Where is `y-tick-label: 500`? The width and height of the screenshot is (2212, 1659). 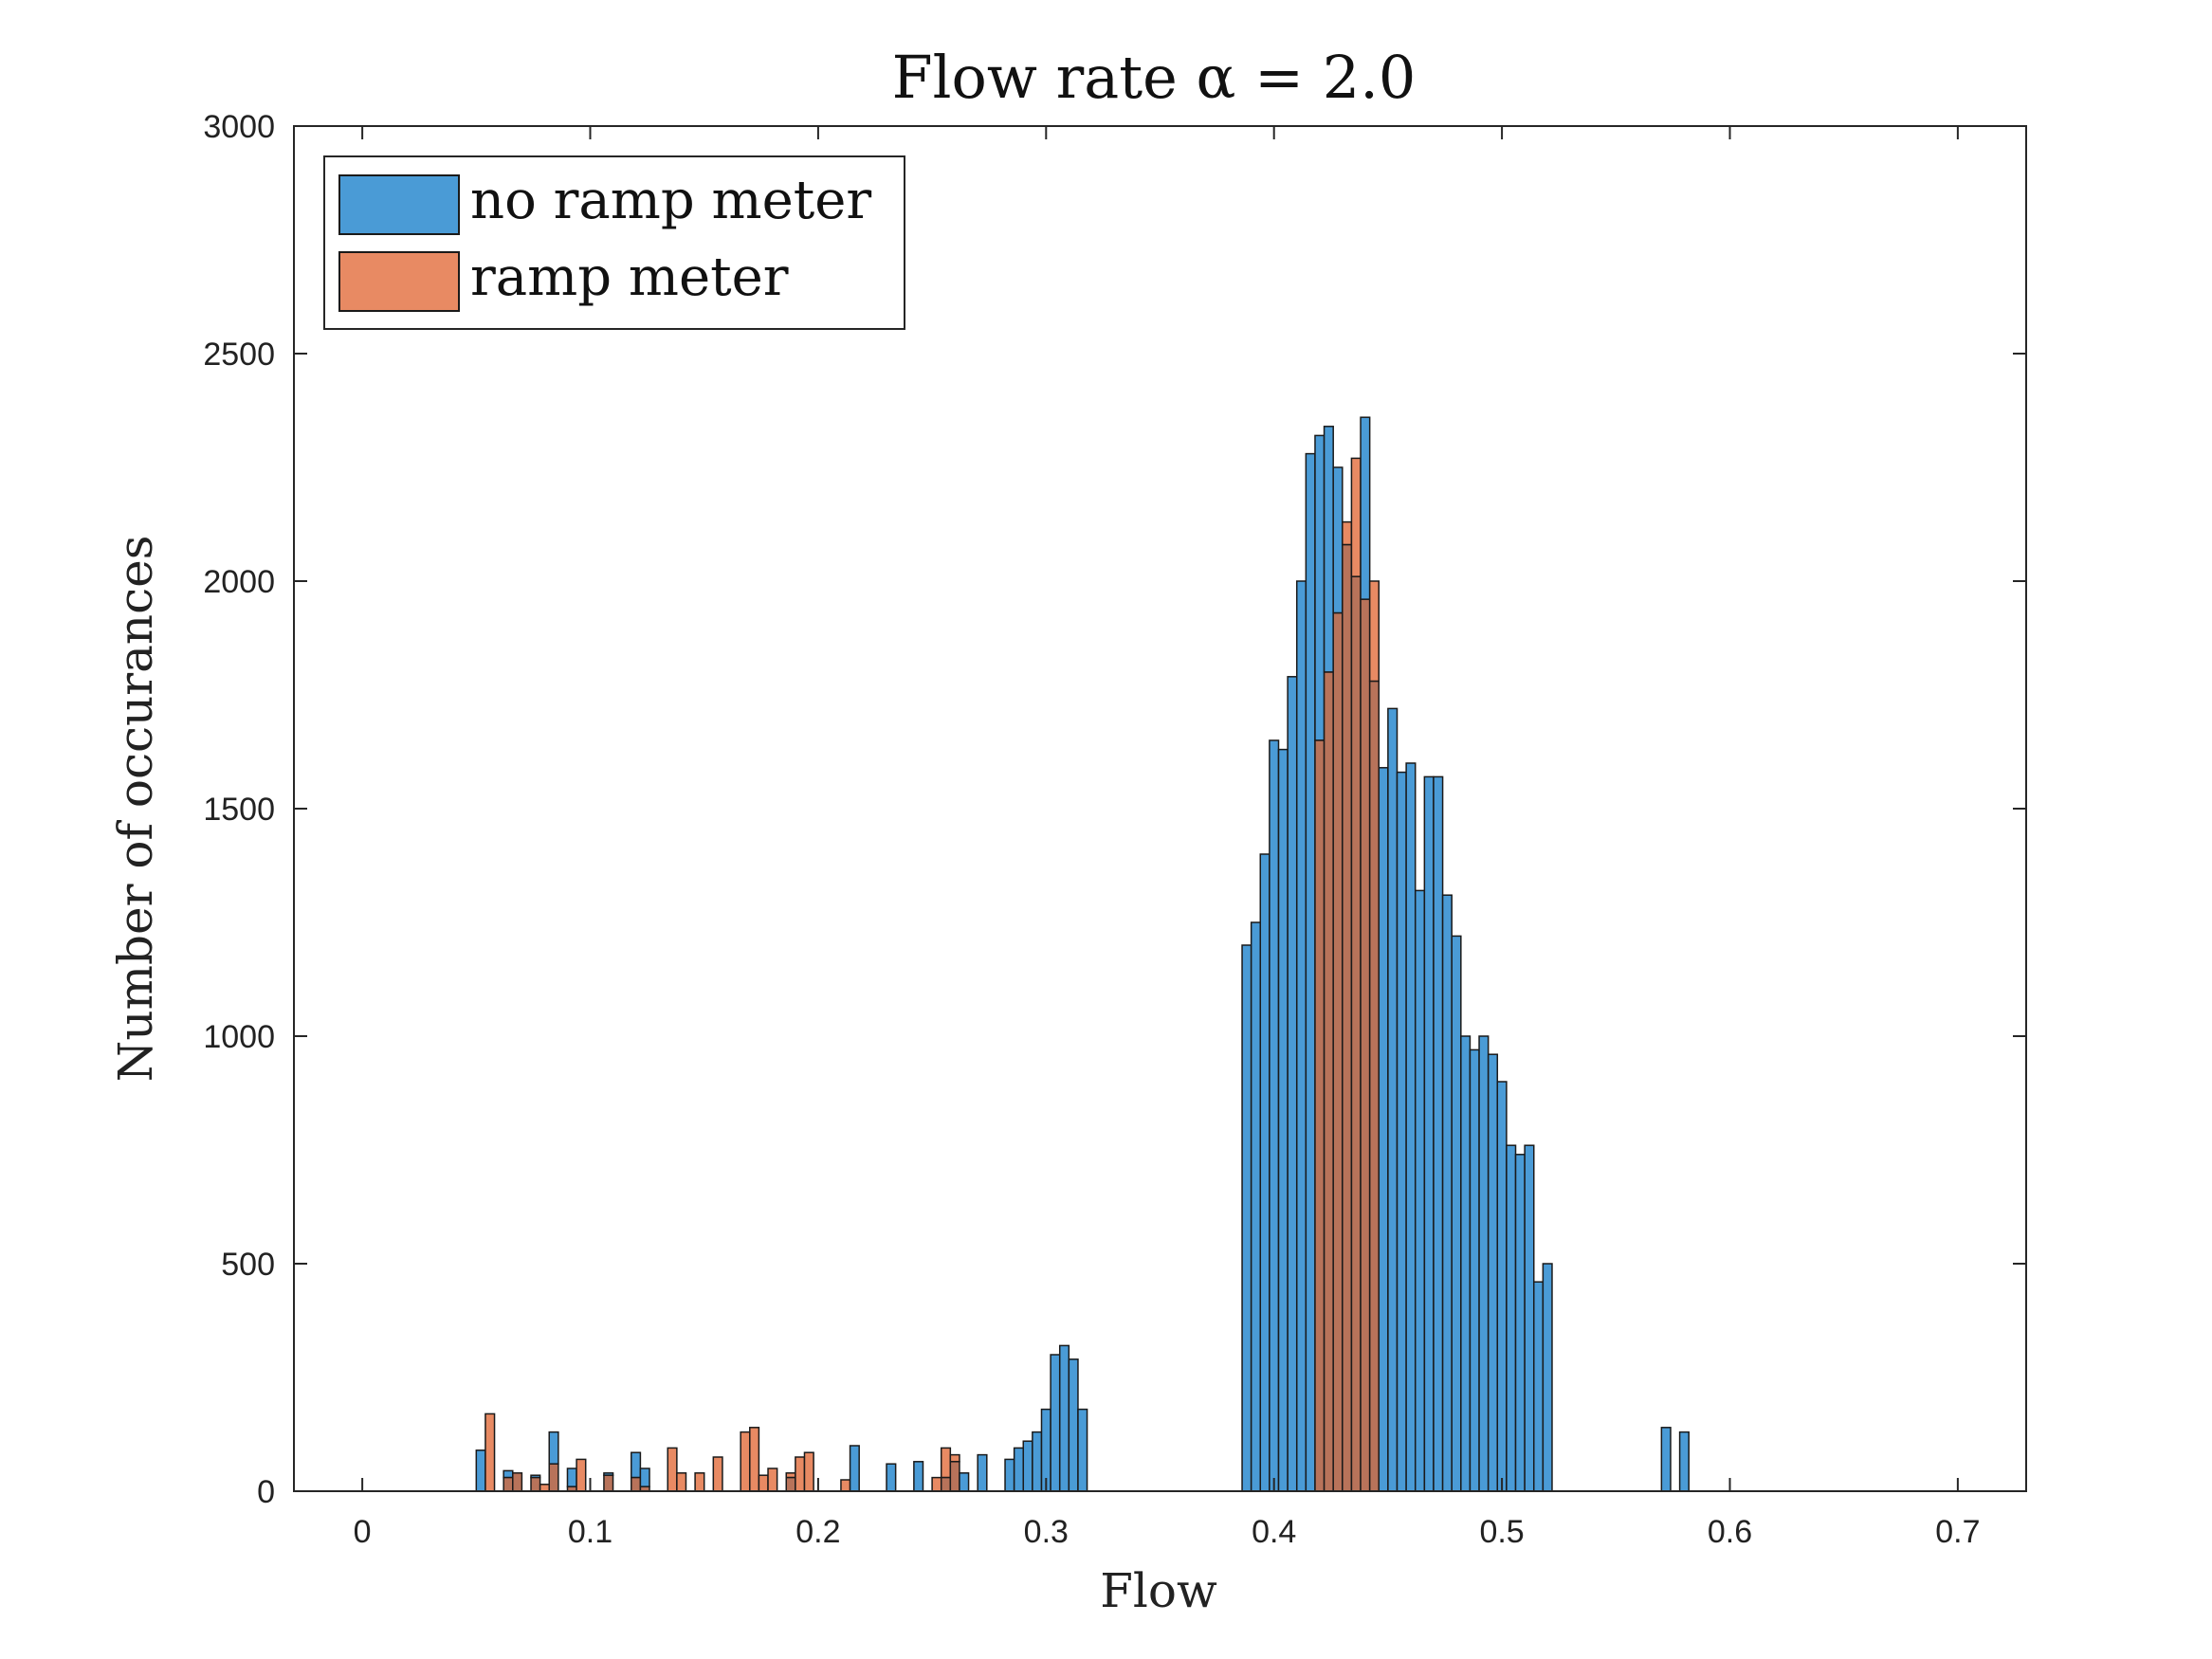
y-tick-label: 500 is located at coordinates (248, 1265).